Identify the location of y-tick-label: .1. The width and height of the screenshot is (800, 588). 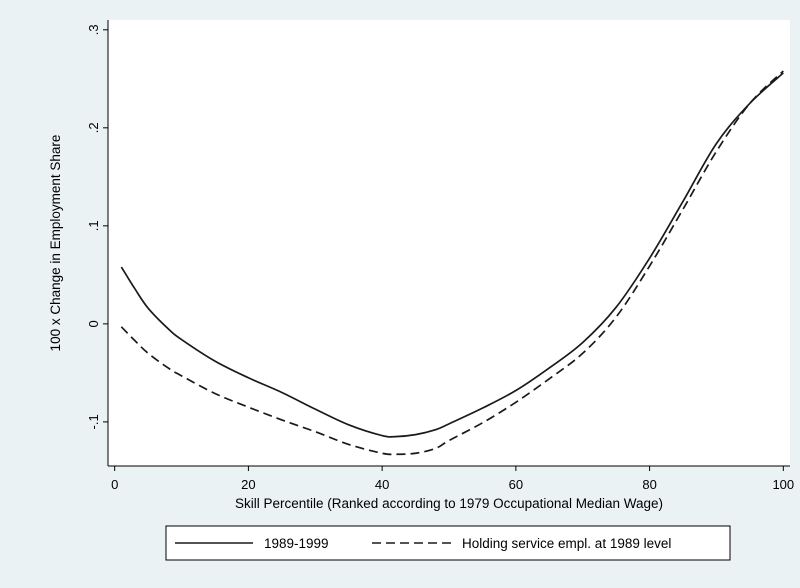
(93, 225).